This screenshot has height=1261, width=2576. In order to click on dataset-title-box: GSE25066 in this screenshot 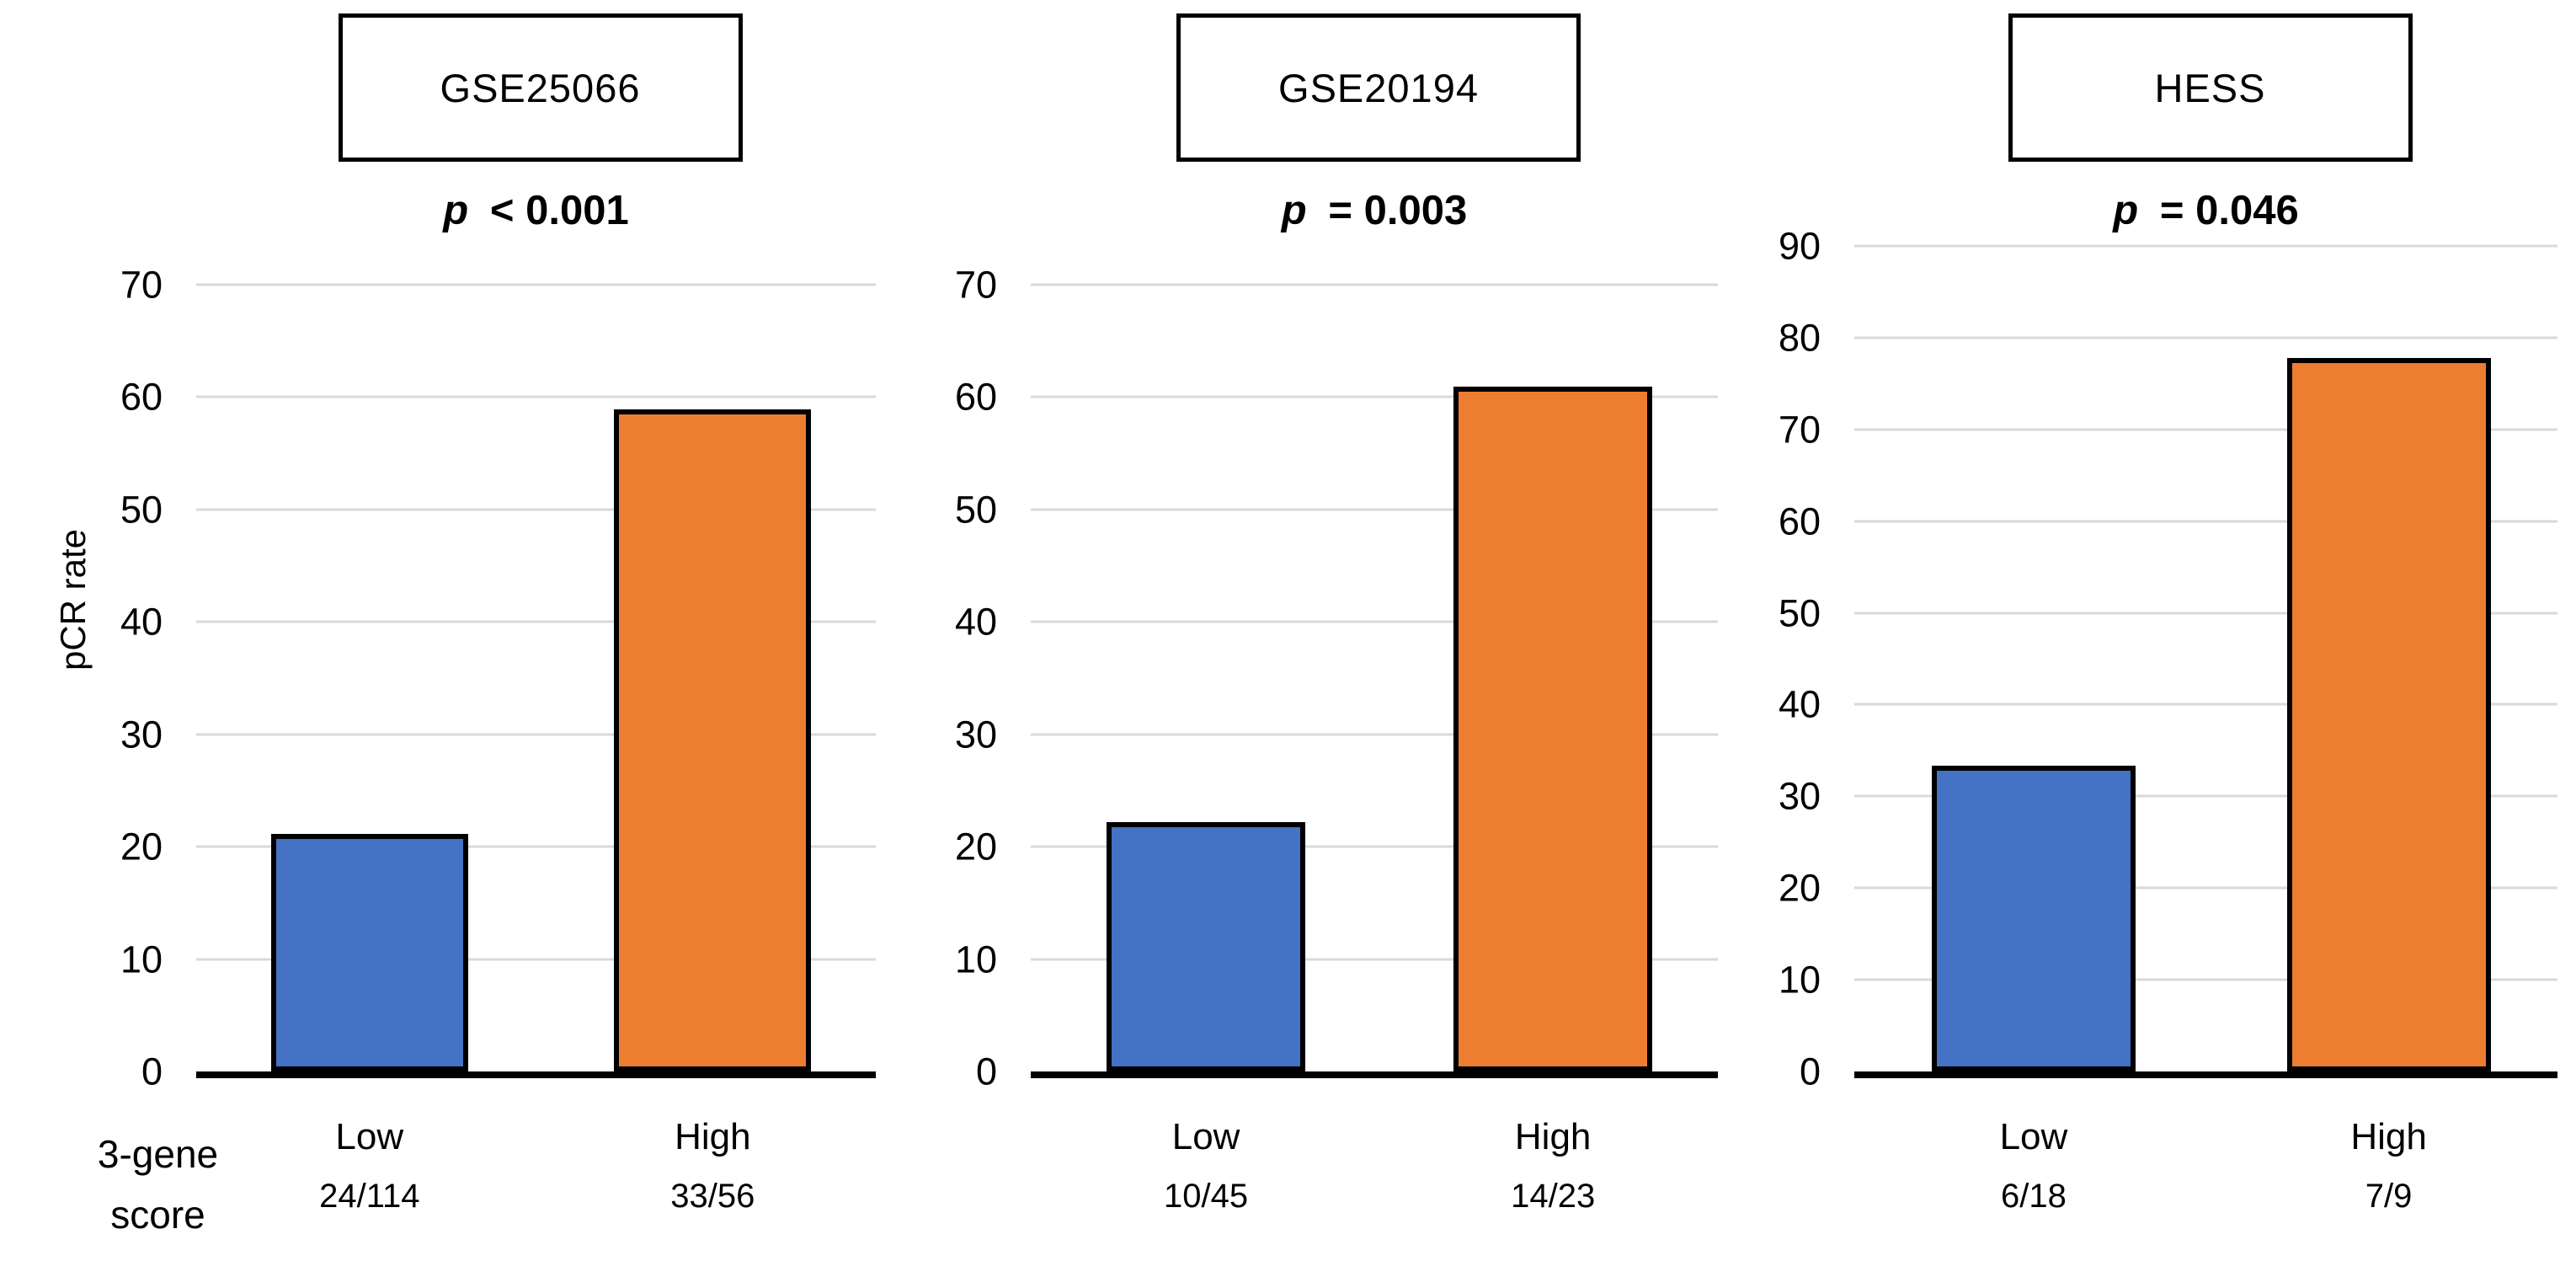, I will do `click(540, 87)`.